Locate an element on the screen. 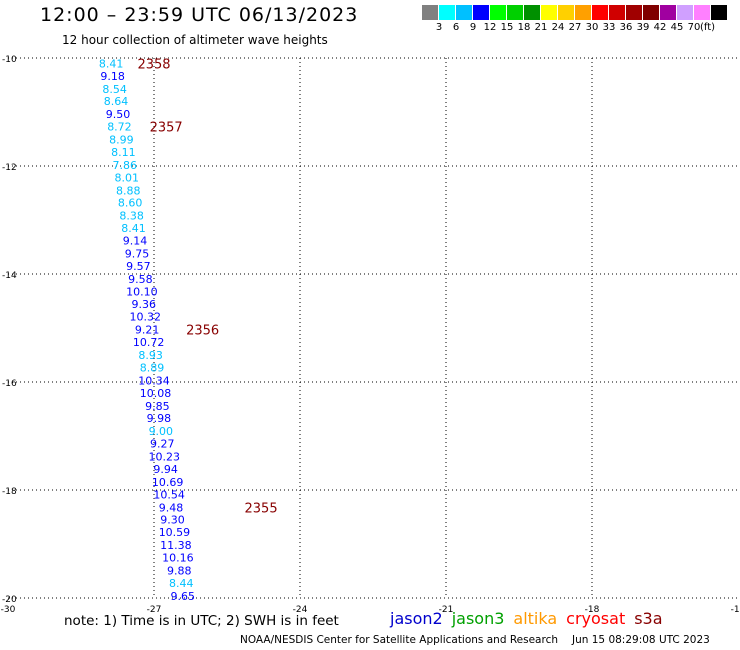 The width and height of the screenshot is (740, 650). wave-height-value: 9.85 is located at coordinates (157, 406).